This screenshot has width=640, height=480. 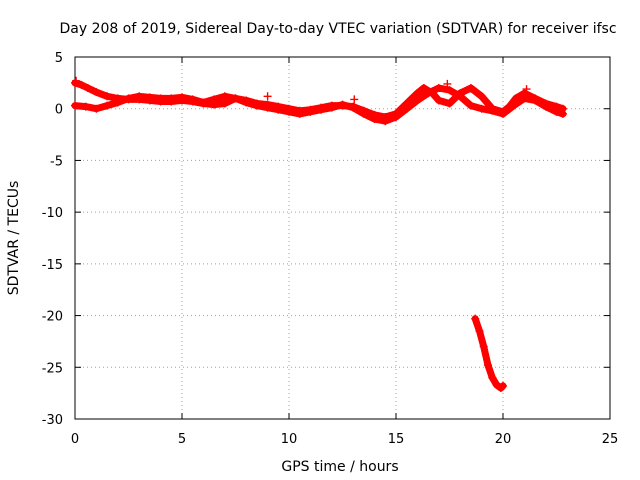 I want to click on y-axis-label: SDTVAR / TECUs, so click(x=14, y=238).